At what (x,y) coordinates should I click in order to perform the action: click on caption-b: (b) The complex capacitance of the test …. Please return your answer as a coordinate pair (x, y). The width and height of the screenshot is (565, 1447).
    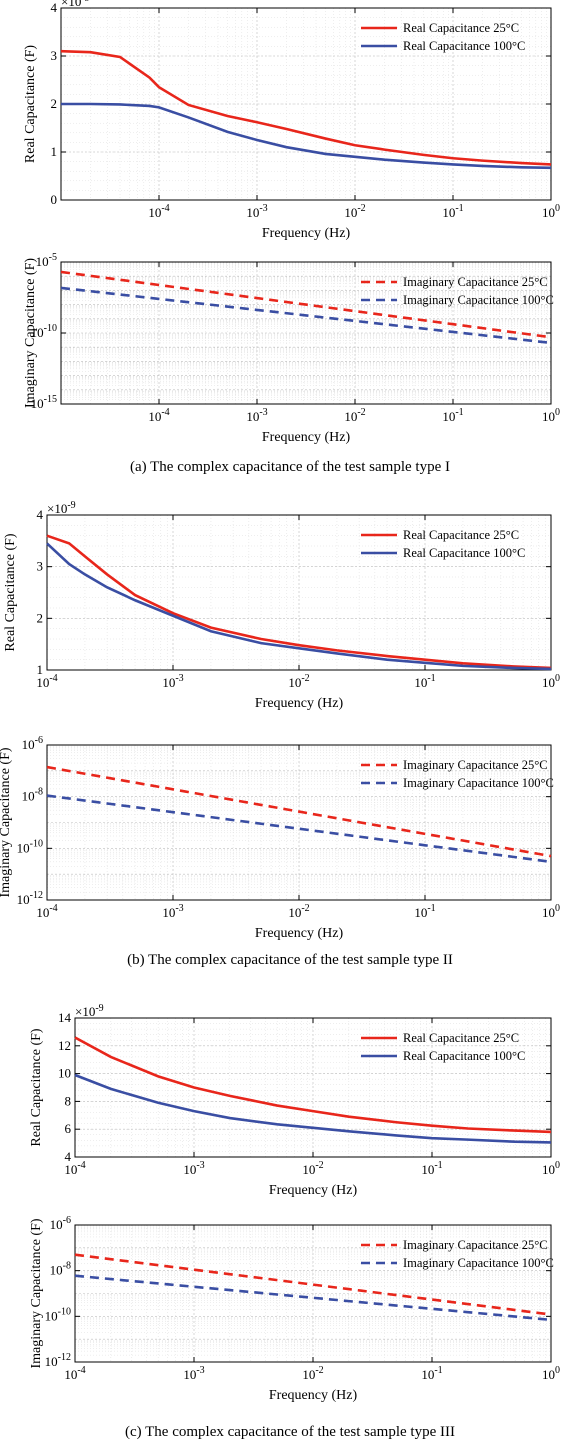
    Looking at the image, I should click on (290, 960).